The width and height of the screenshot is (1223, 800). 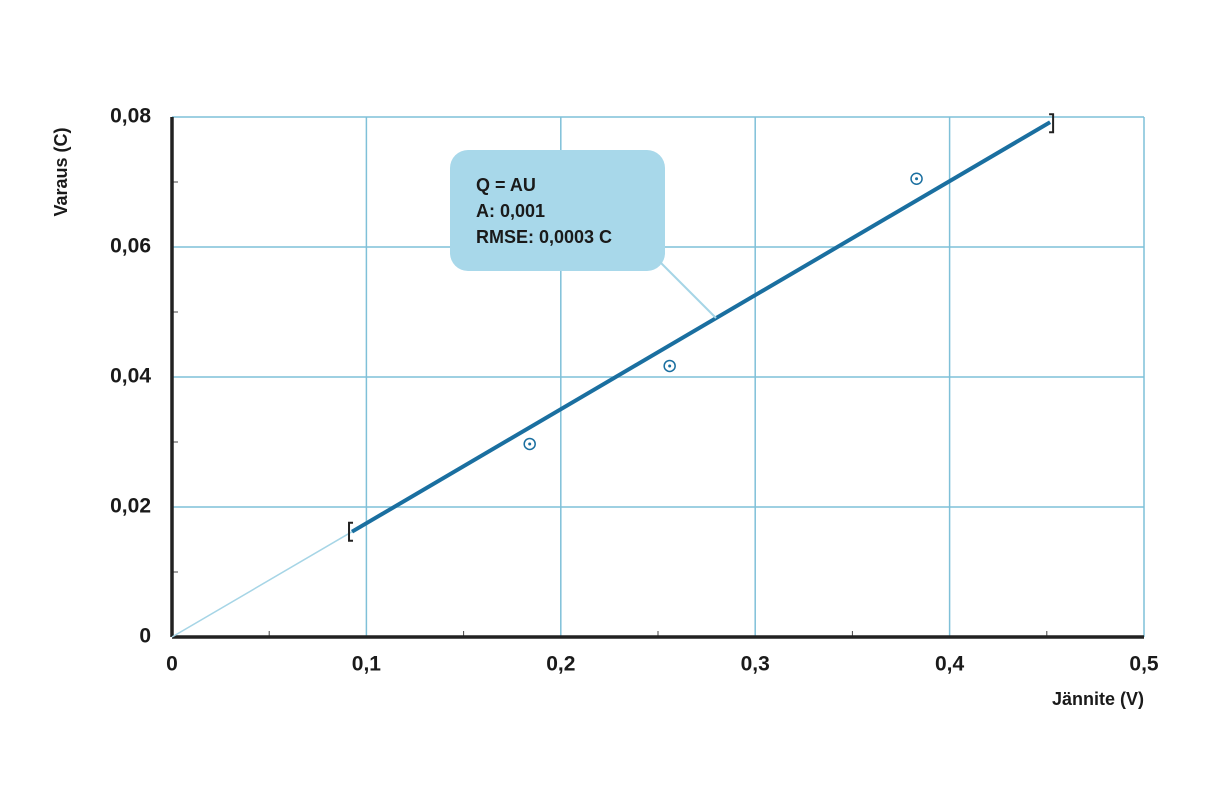 I want to click on x-tick-label: 0,1, so click(x=367, y=664).